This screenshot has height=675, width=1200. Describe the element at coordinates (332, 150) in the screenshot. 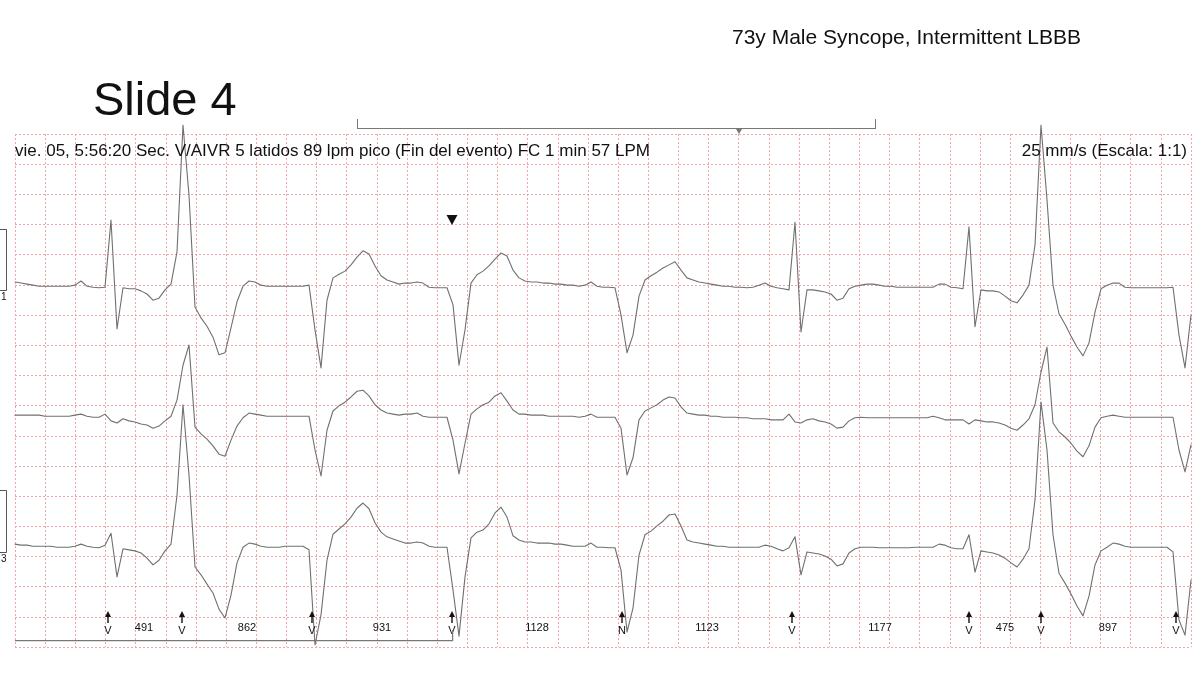

I see `annotation: vie. 05, 5:56:20 Sec. V/AIVR 5 latidos 89 lpm pico (Fin del evento) FC 1 min 57 LPM` at that location.